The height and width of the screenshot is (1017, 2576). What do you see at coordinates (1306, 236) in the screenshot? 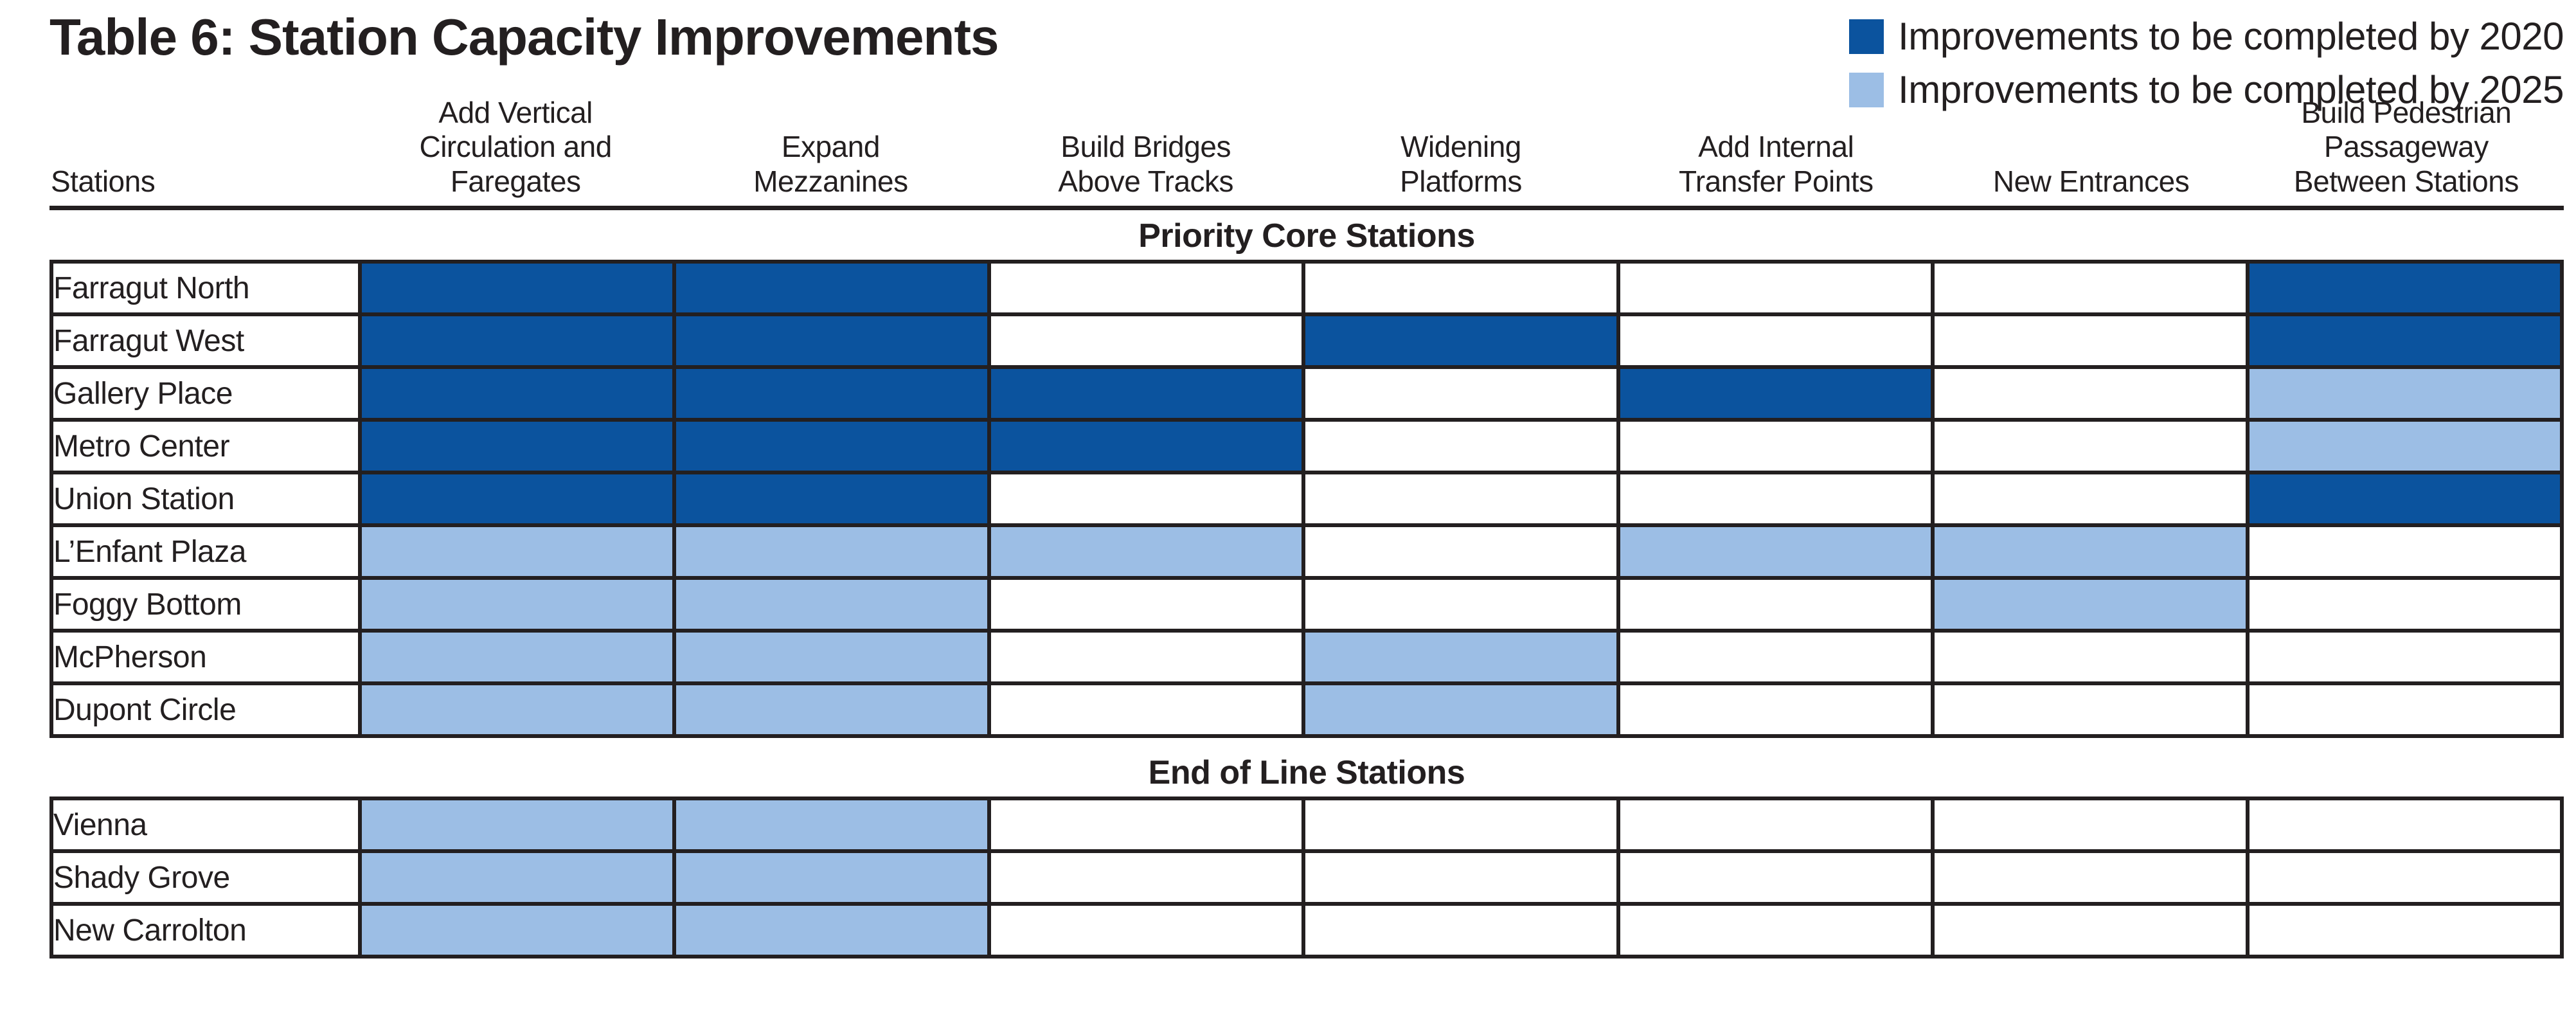
I see `section-heading-priority-core: Priority Core Stations` at bounding box center [1306, 236].